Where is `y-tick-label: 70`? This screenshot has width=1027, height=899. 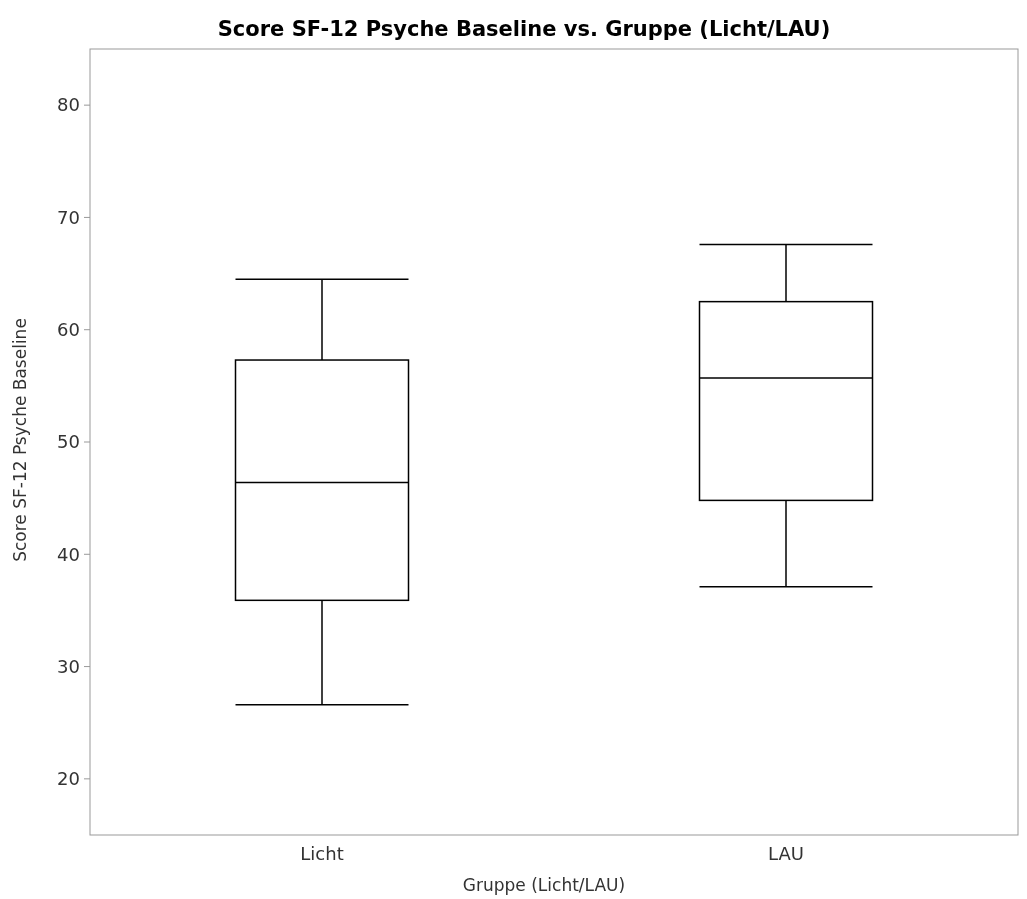 y-tick-label: 70 is located at coordinates (68, 217).